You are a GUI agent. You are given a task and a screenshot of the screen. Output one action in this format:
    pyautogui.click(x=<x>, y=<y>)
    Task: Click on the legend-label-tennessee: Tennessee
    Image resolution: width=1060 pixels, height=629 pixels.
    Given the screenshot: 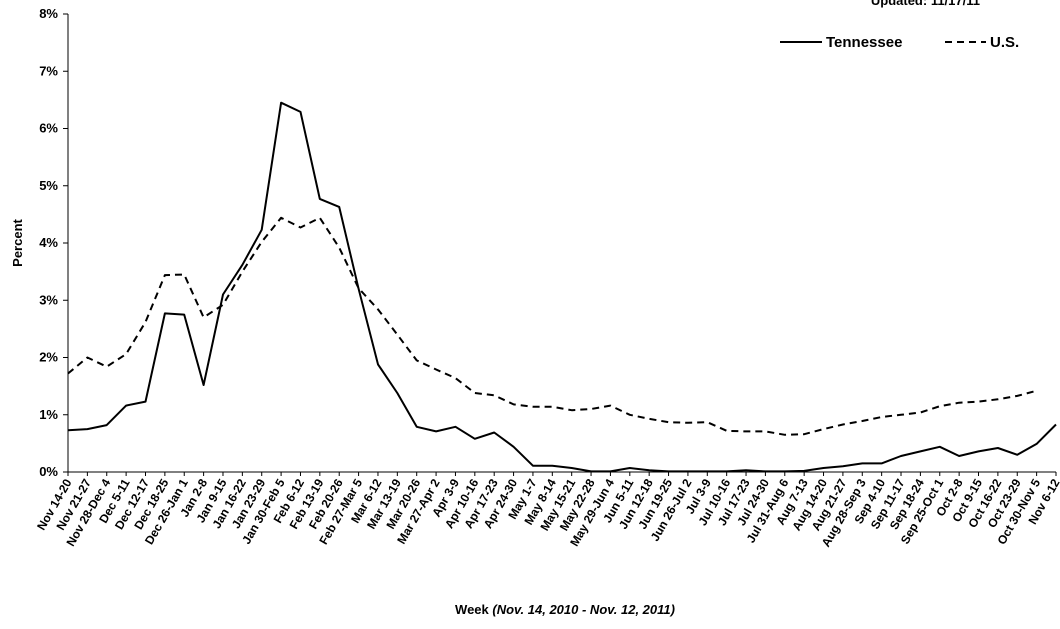 What is the action you would take?
    pyautogui.click(x=864, y=42)
    